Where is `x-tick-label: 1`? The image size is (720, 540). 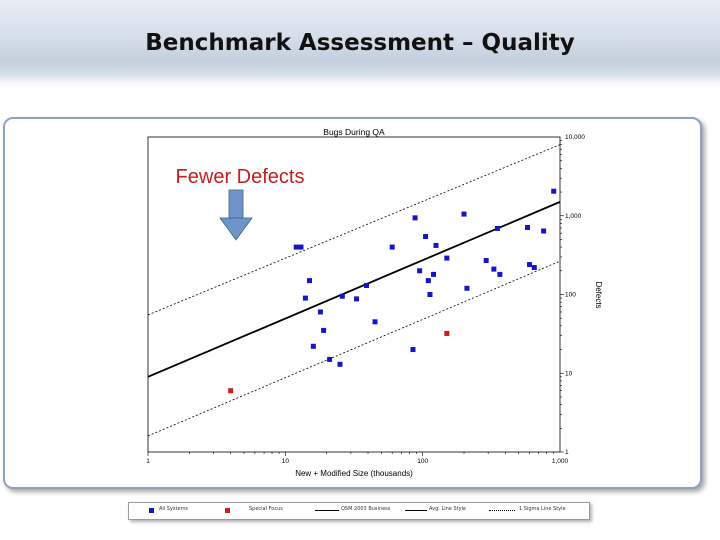 x-tick-label: 1 is located at coordinates (148, 461).